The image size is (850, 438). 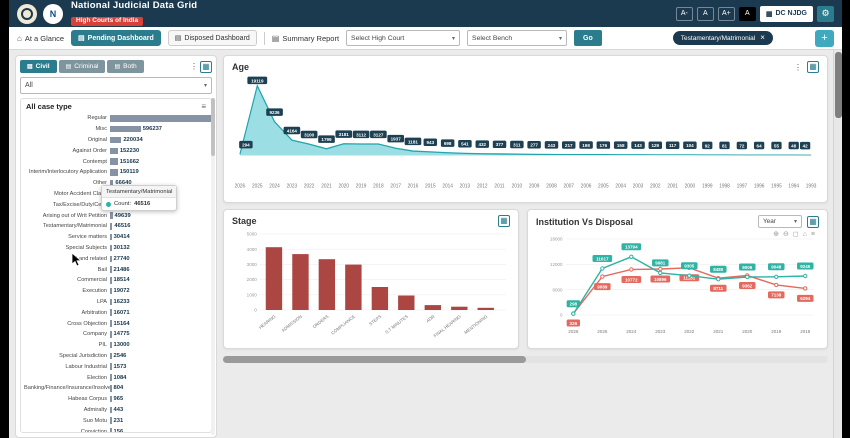 I want to click on case-type-row: Admiralty 443, so click(x=103, y=410).